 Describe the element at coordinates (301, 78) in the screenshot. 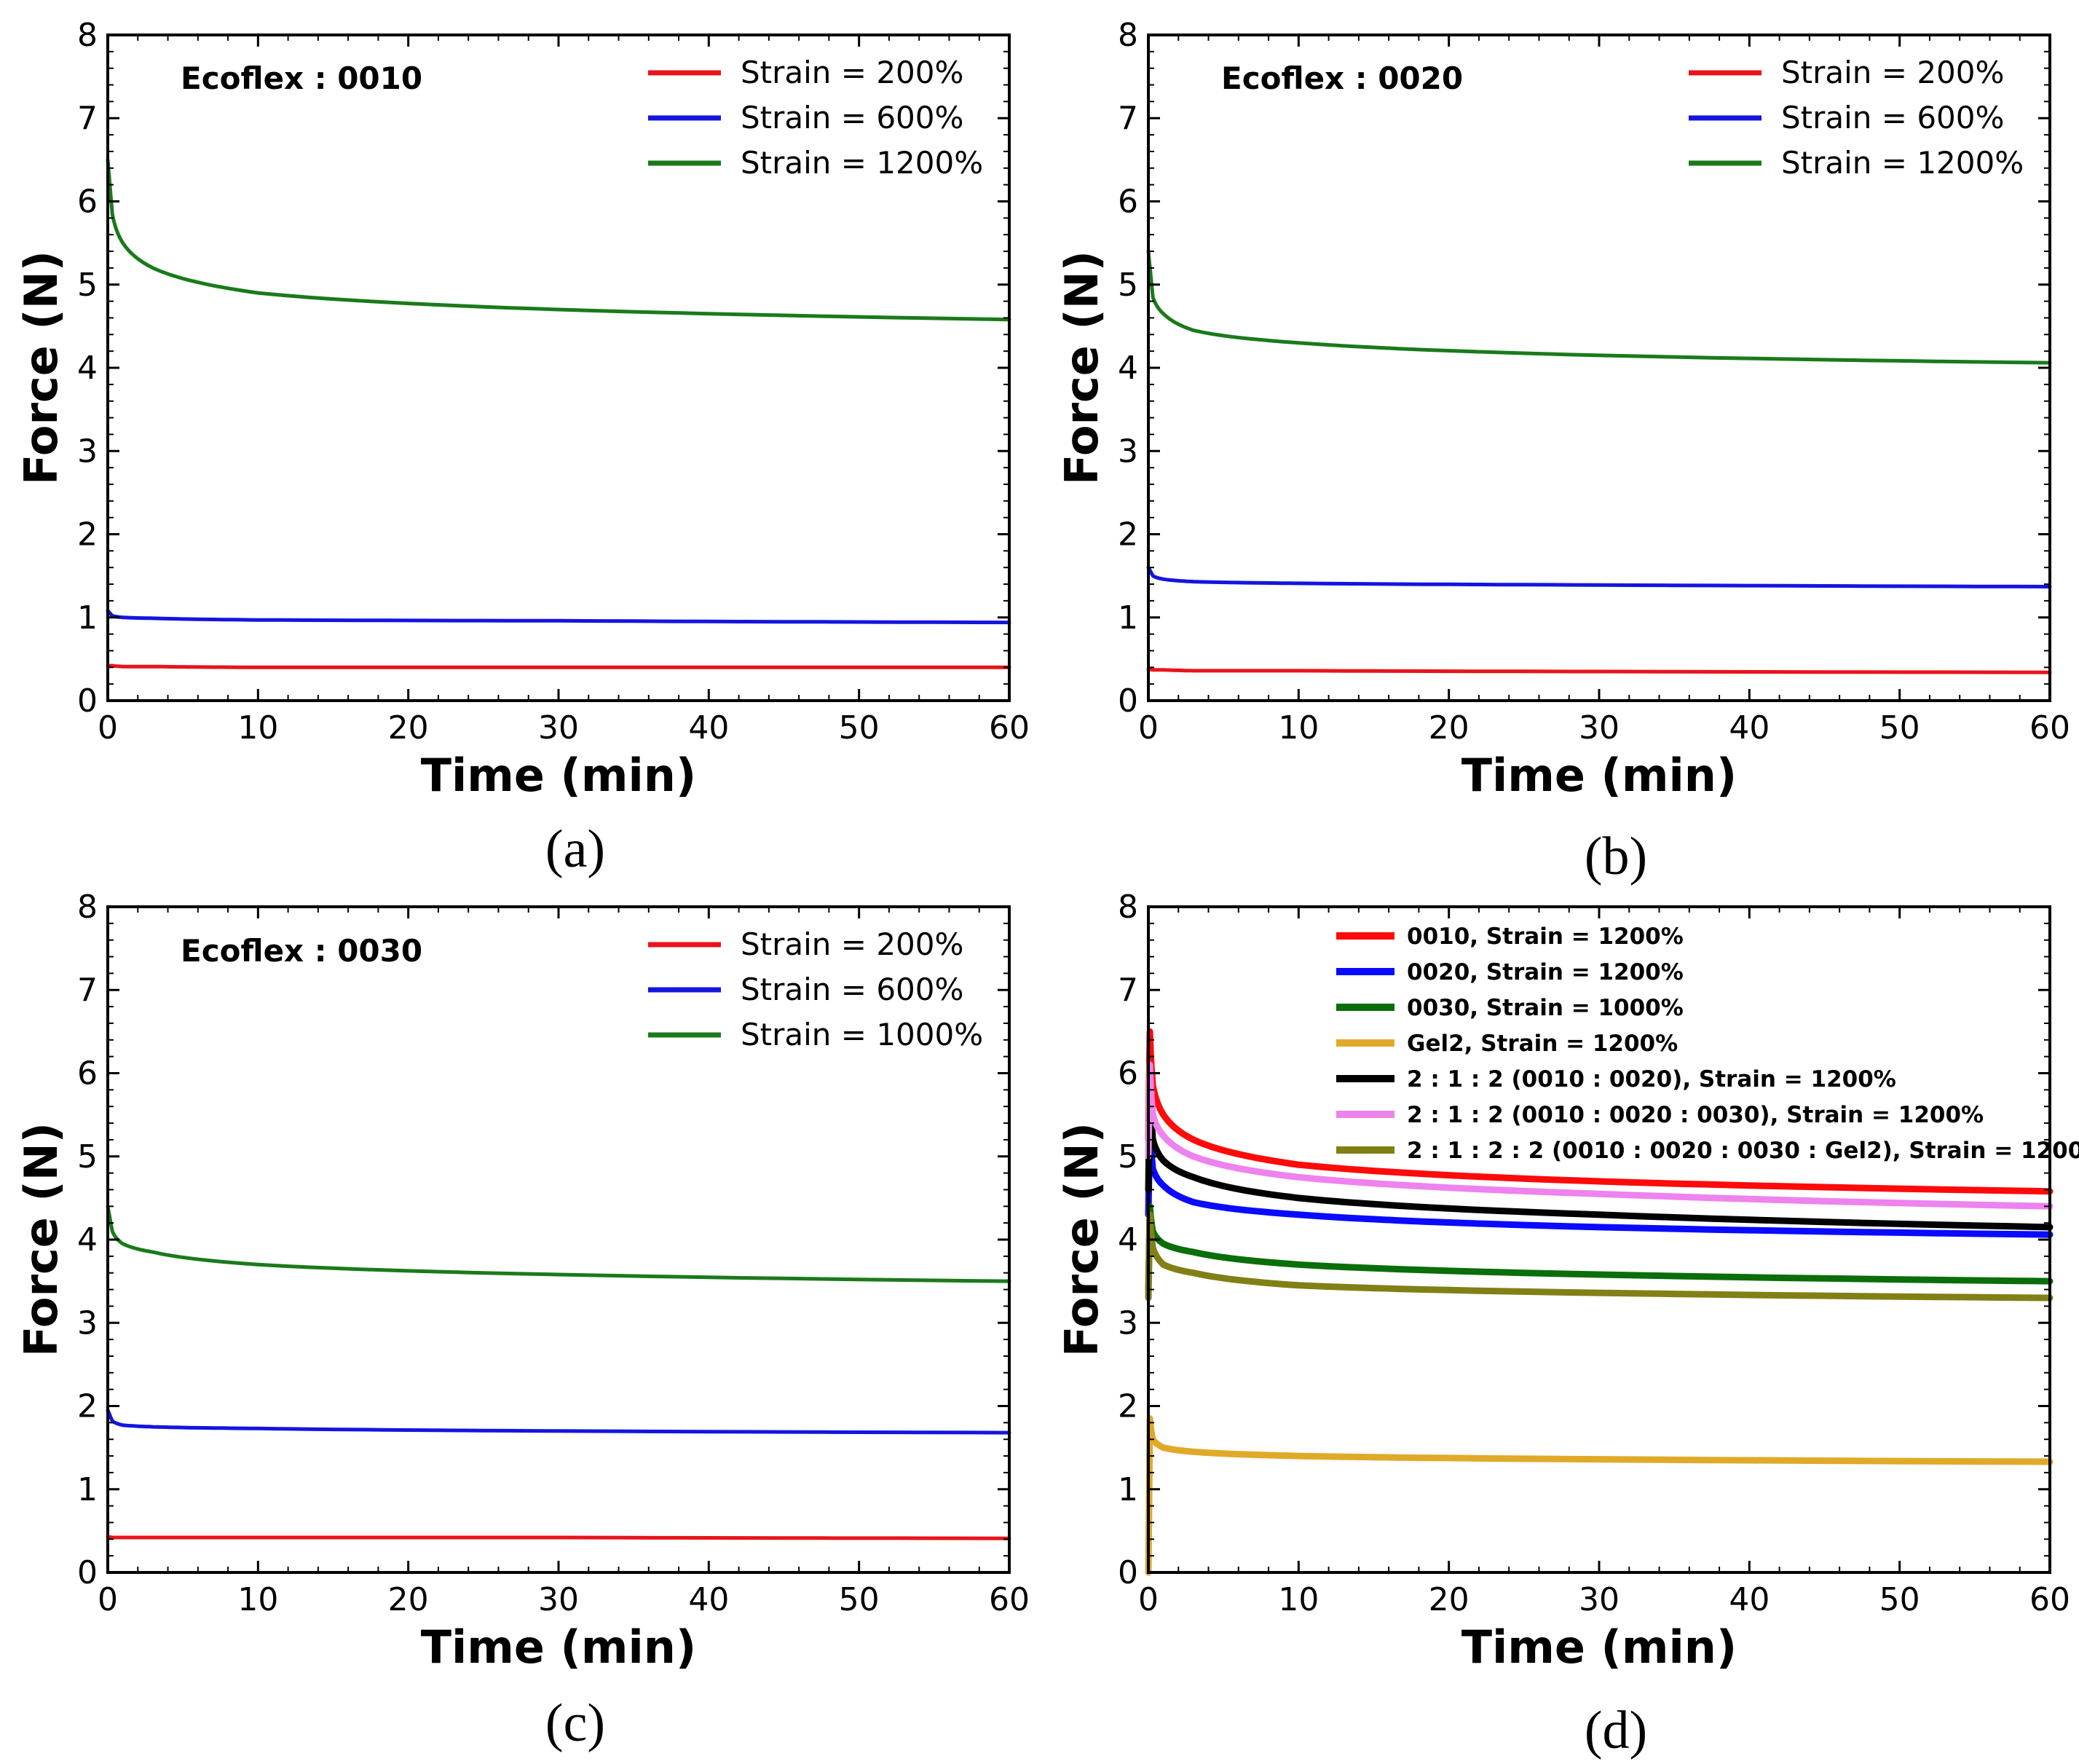

I see `material-annotation: Ecoflex : 0010` at that location.